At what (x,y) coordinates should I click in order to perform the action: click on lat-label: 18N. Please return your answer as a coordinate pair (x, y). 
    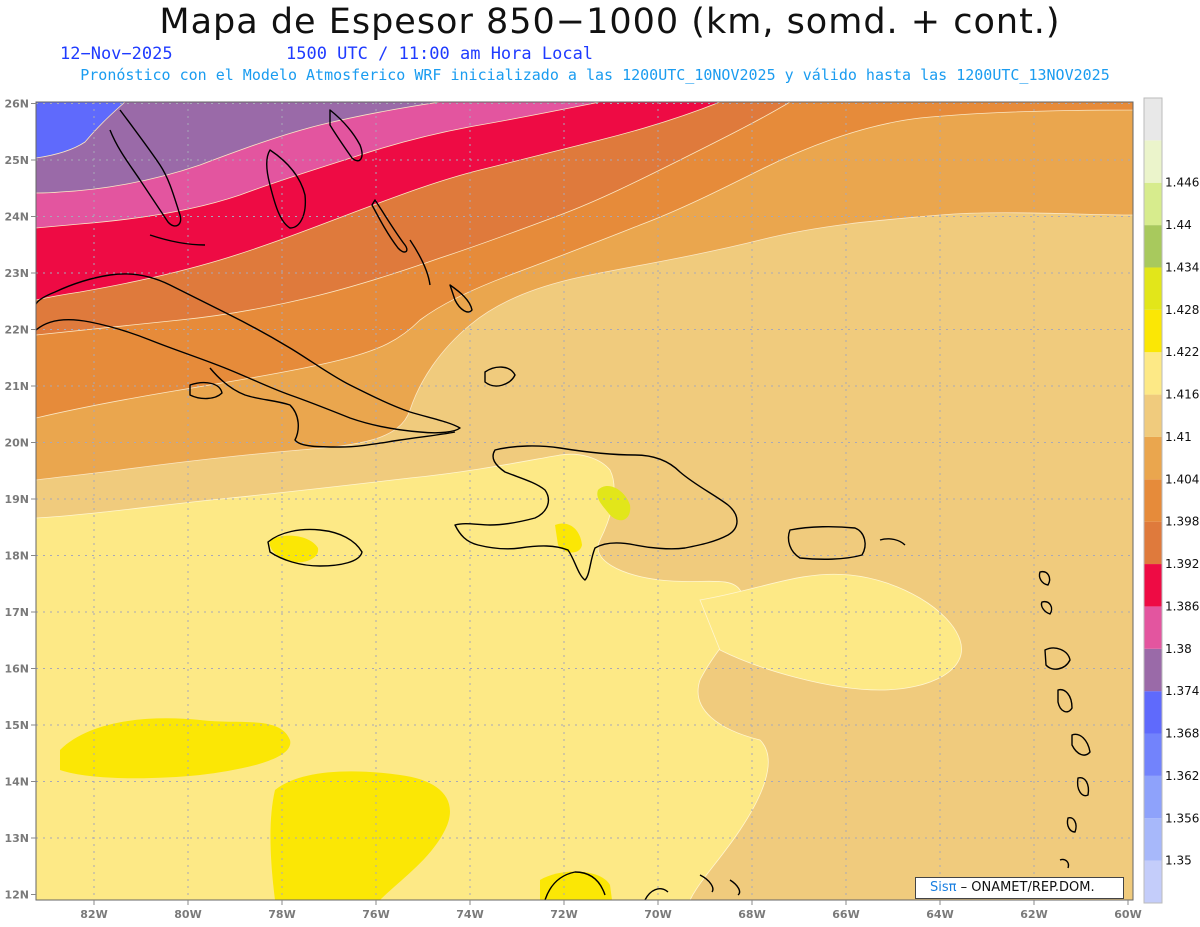
    Looking at the image, I should click on (16, 556).